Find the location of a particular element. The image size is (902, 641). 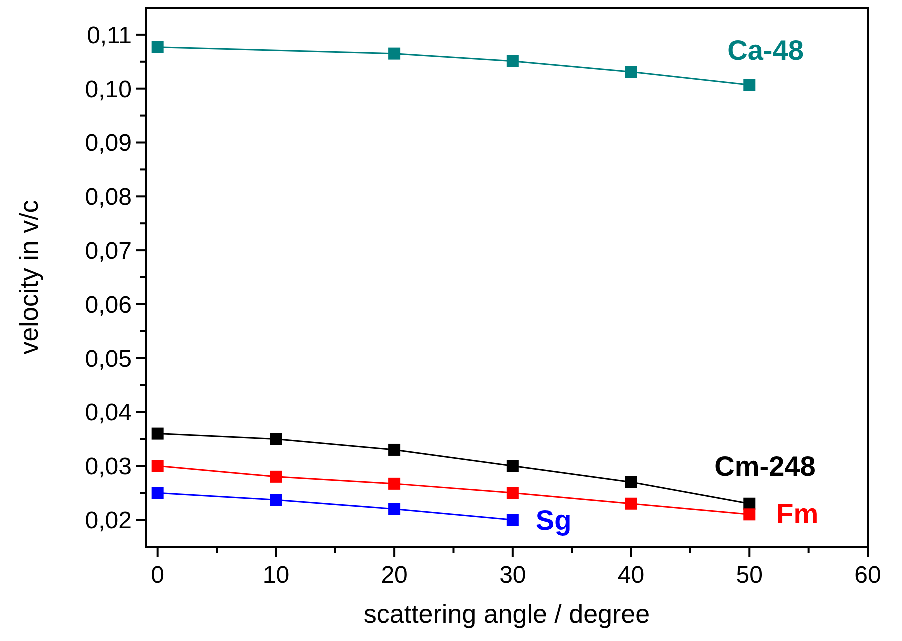

y-tick-label: 0,02 is located at coordinates (108, 520).